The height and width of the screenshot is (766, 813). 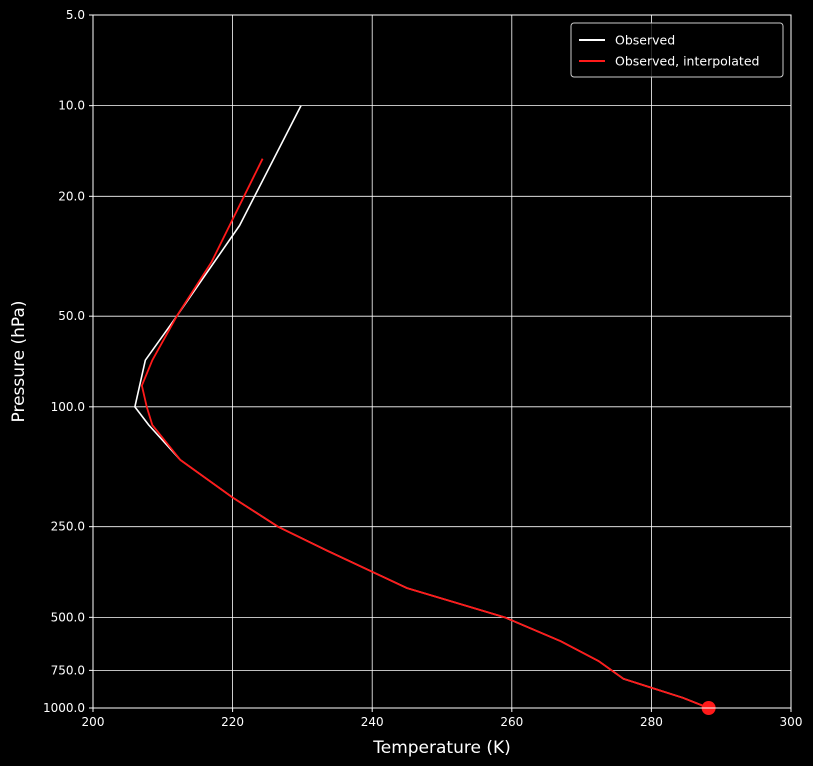 What do you see at coordinates (372, 722) in the screenshot?
I see `x-tick-label: 240` at bounding box center [372, 722].